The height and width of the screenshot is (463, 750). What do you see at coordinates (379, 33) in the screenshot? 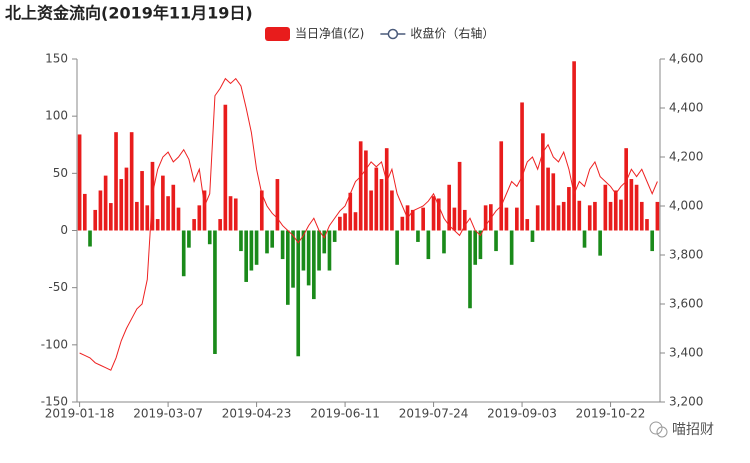
I see `legend: 当日净值(亿) 收盘价（右轴）` at bounding box center [379, 33].